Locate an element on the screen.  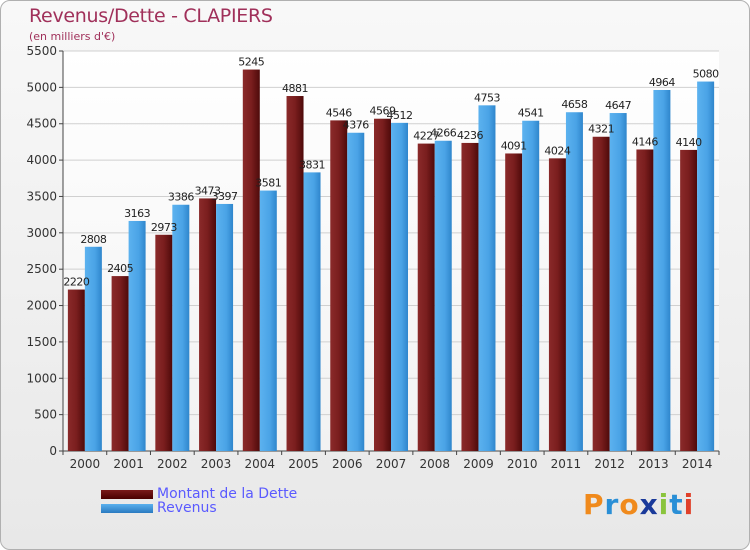
data-label-dette-2014: 4140 is located at coordinates (689, 142).